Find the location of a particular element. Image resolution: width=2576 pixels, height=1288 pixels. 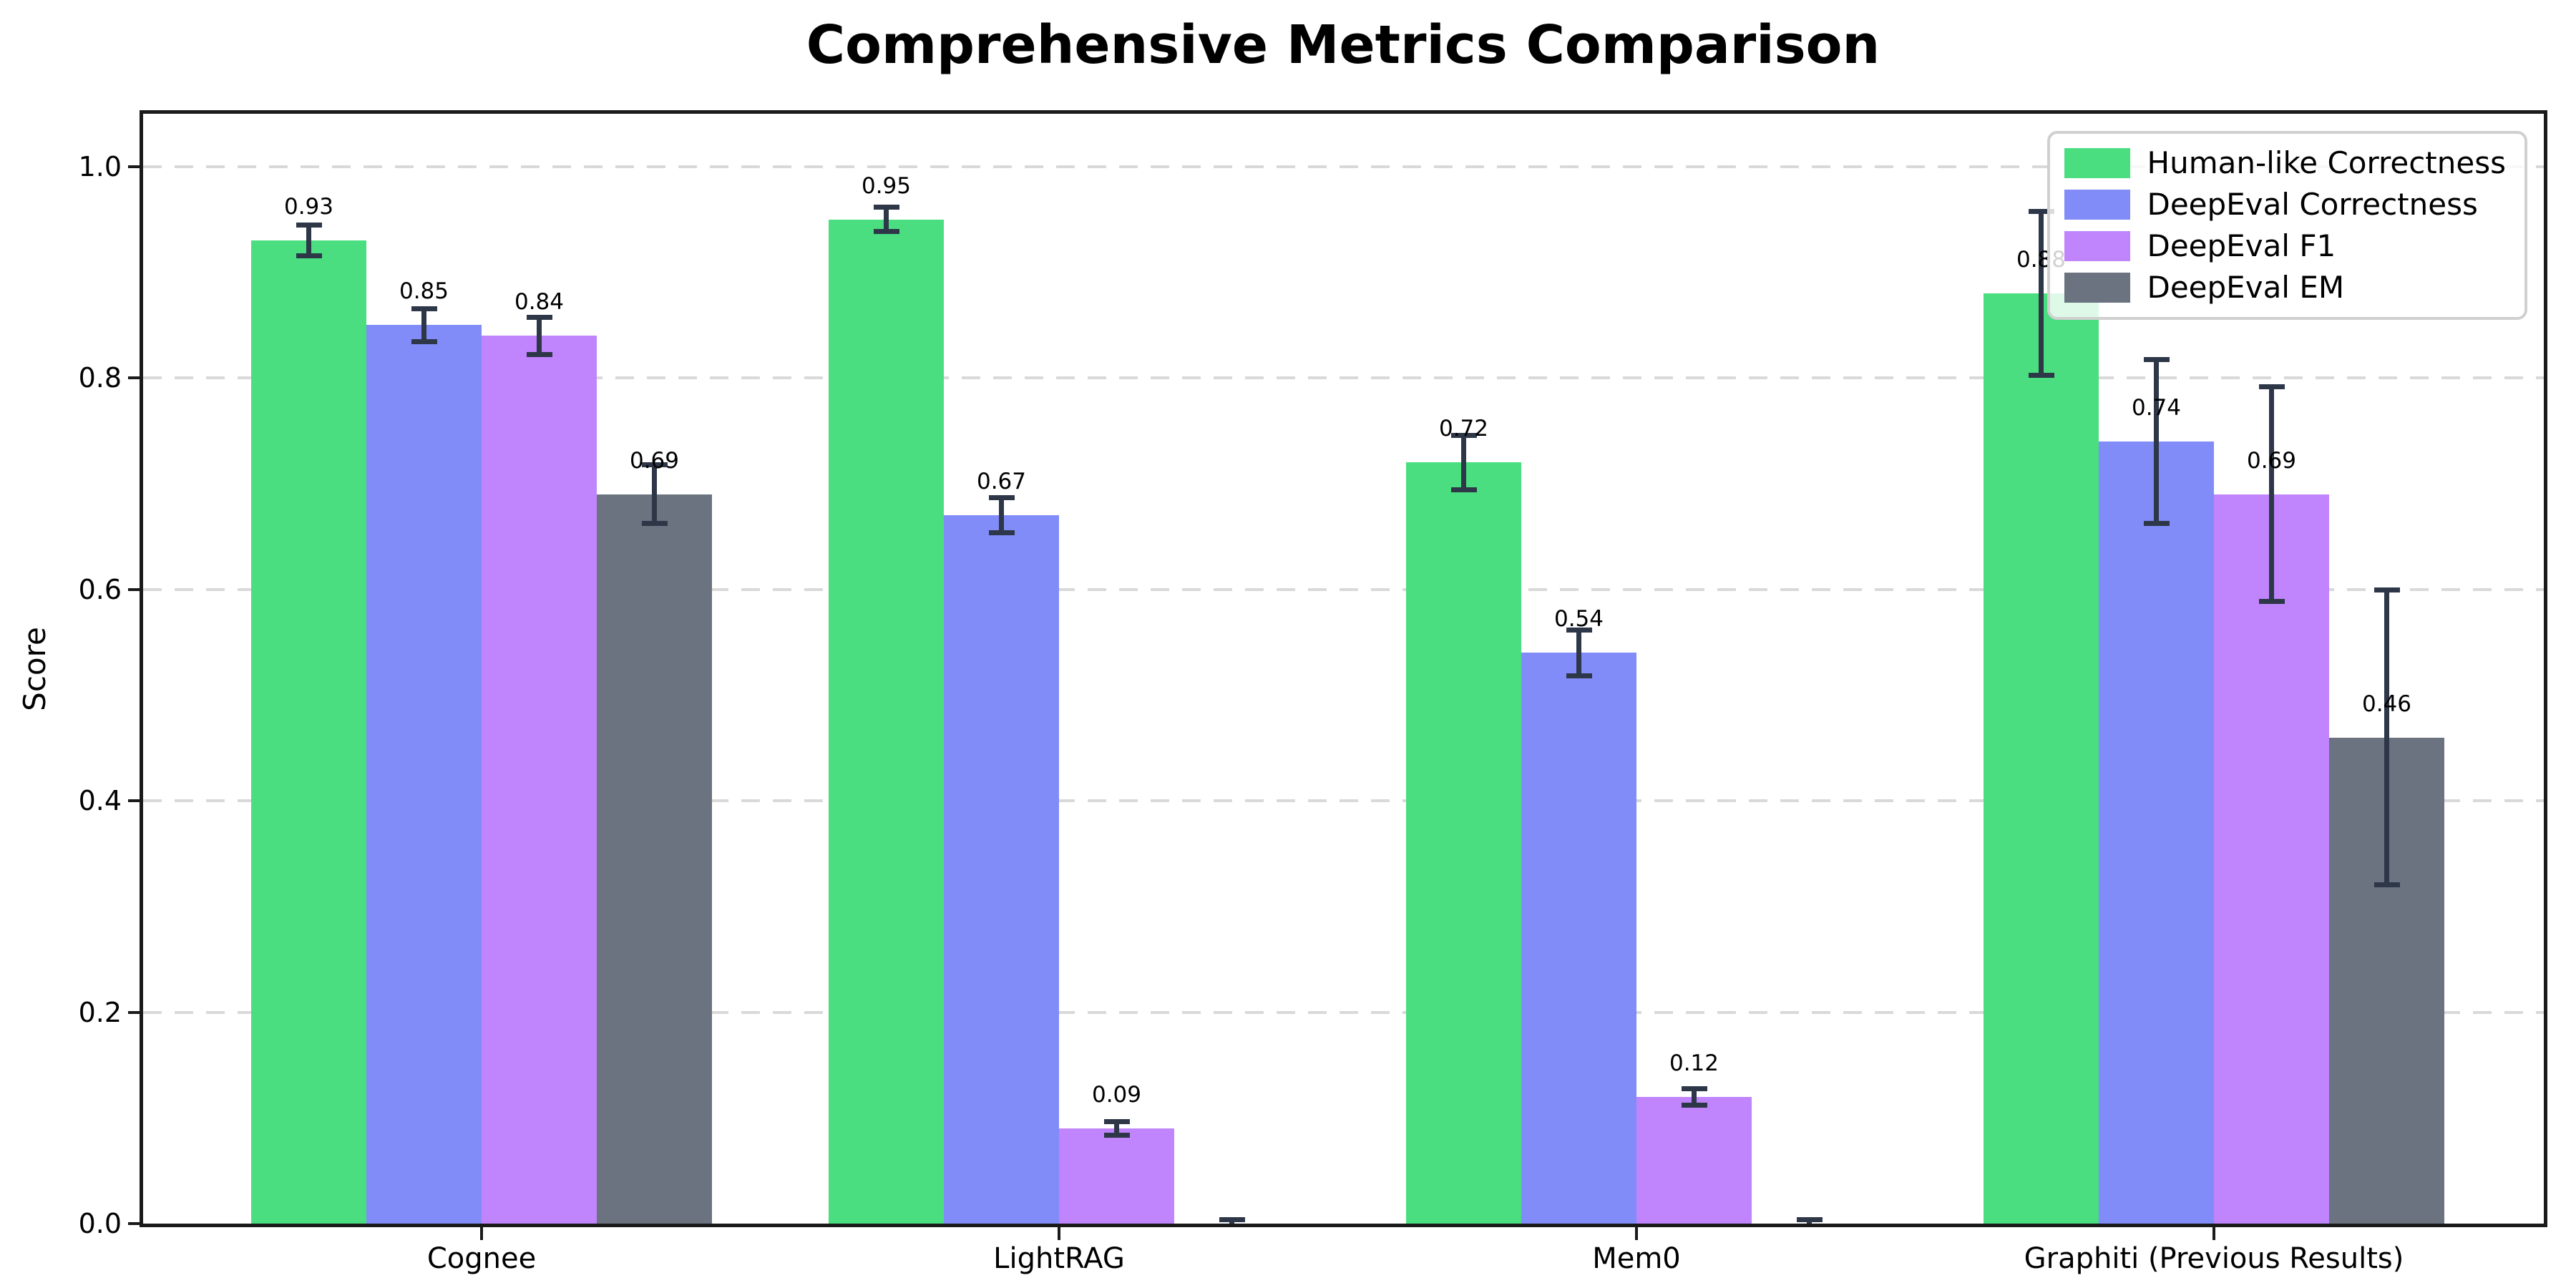

bar-value-label: 0.95 is located at coordinates (886, 185).